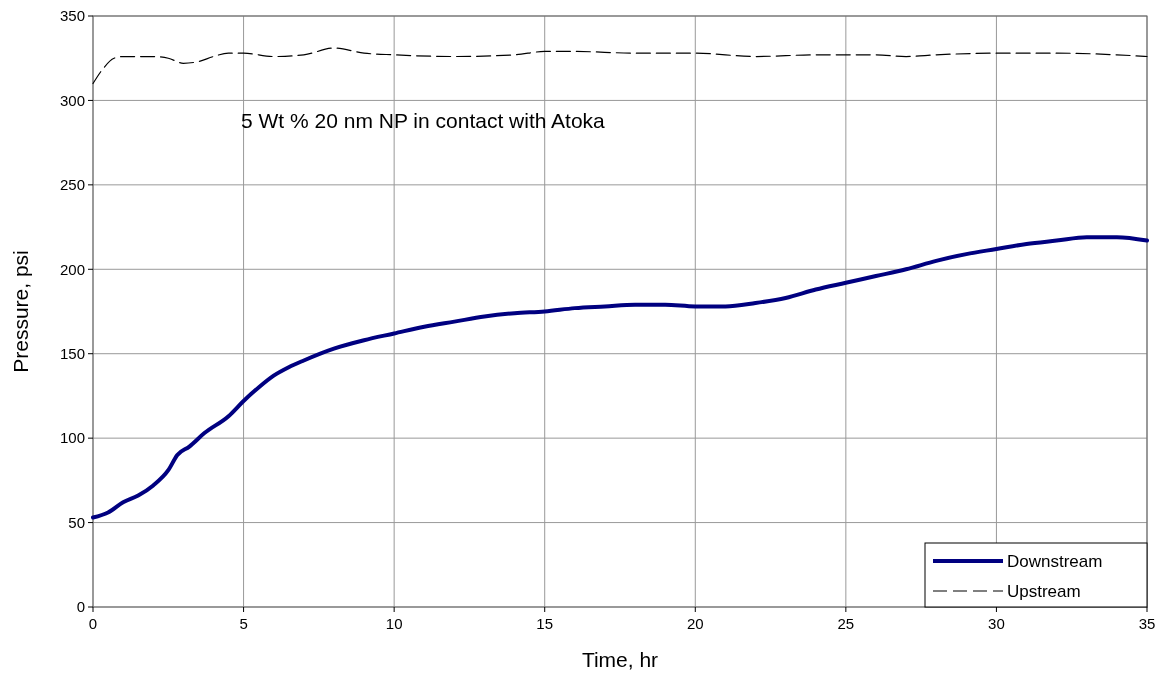 The height and width of the screenshot is (675, 1160). I want to click on y-tick-label: 50, so click(76, 522).